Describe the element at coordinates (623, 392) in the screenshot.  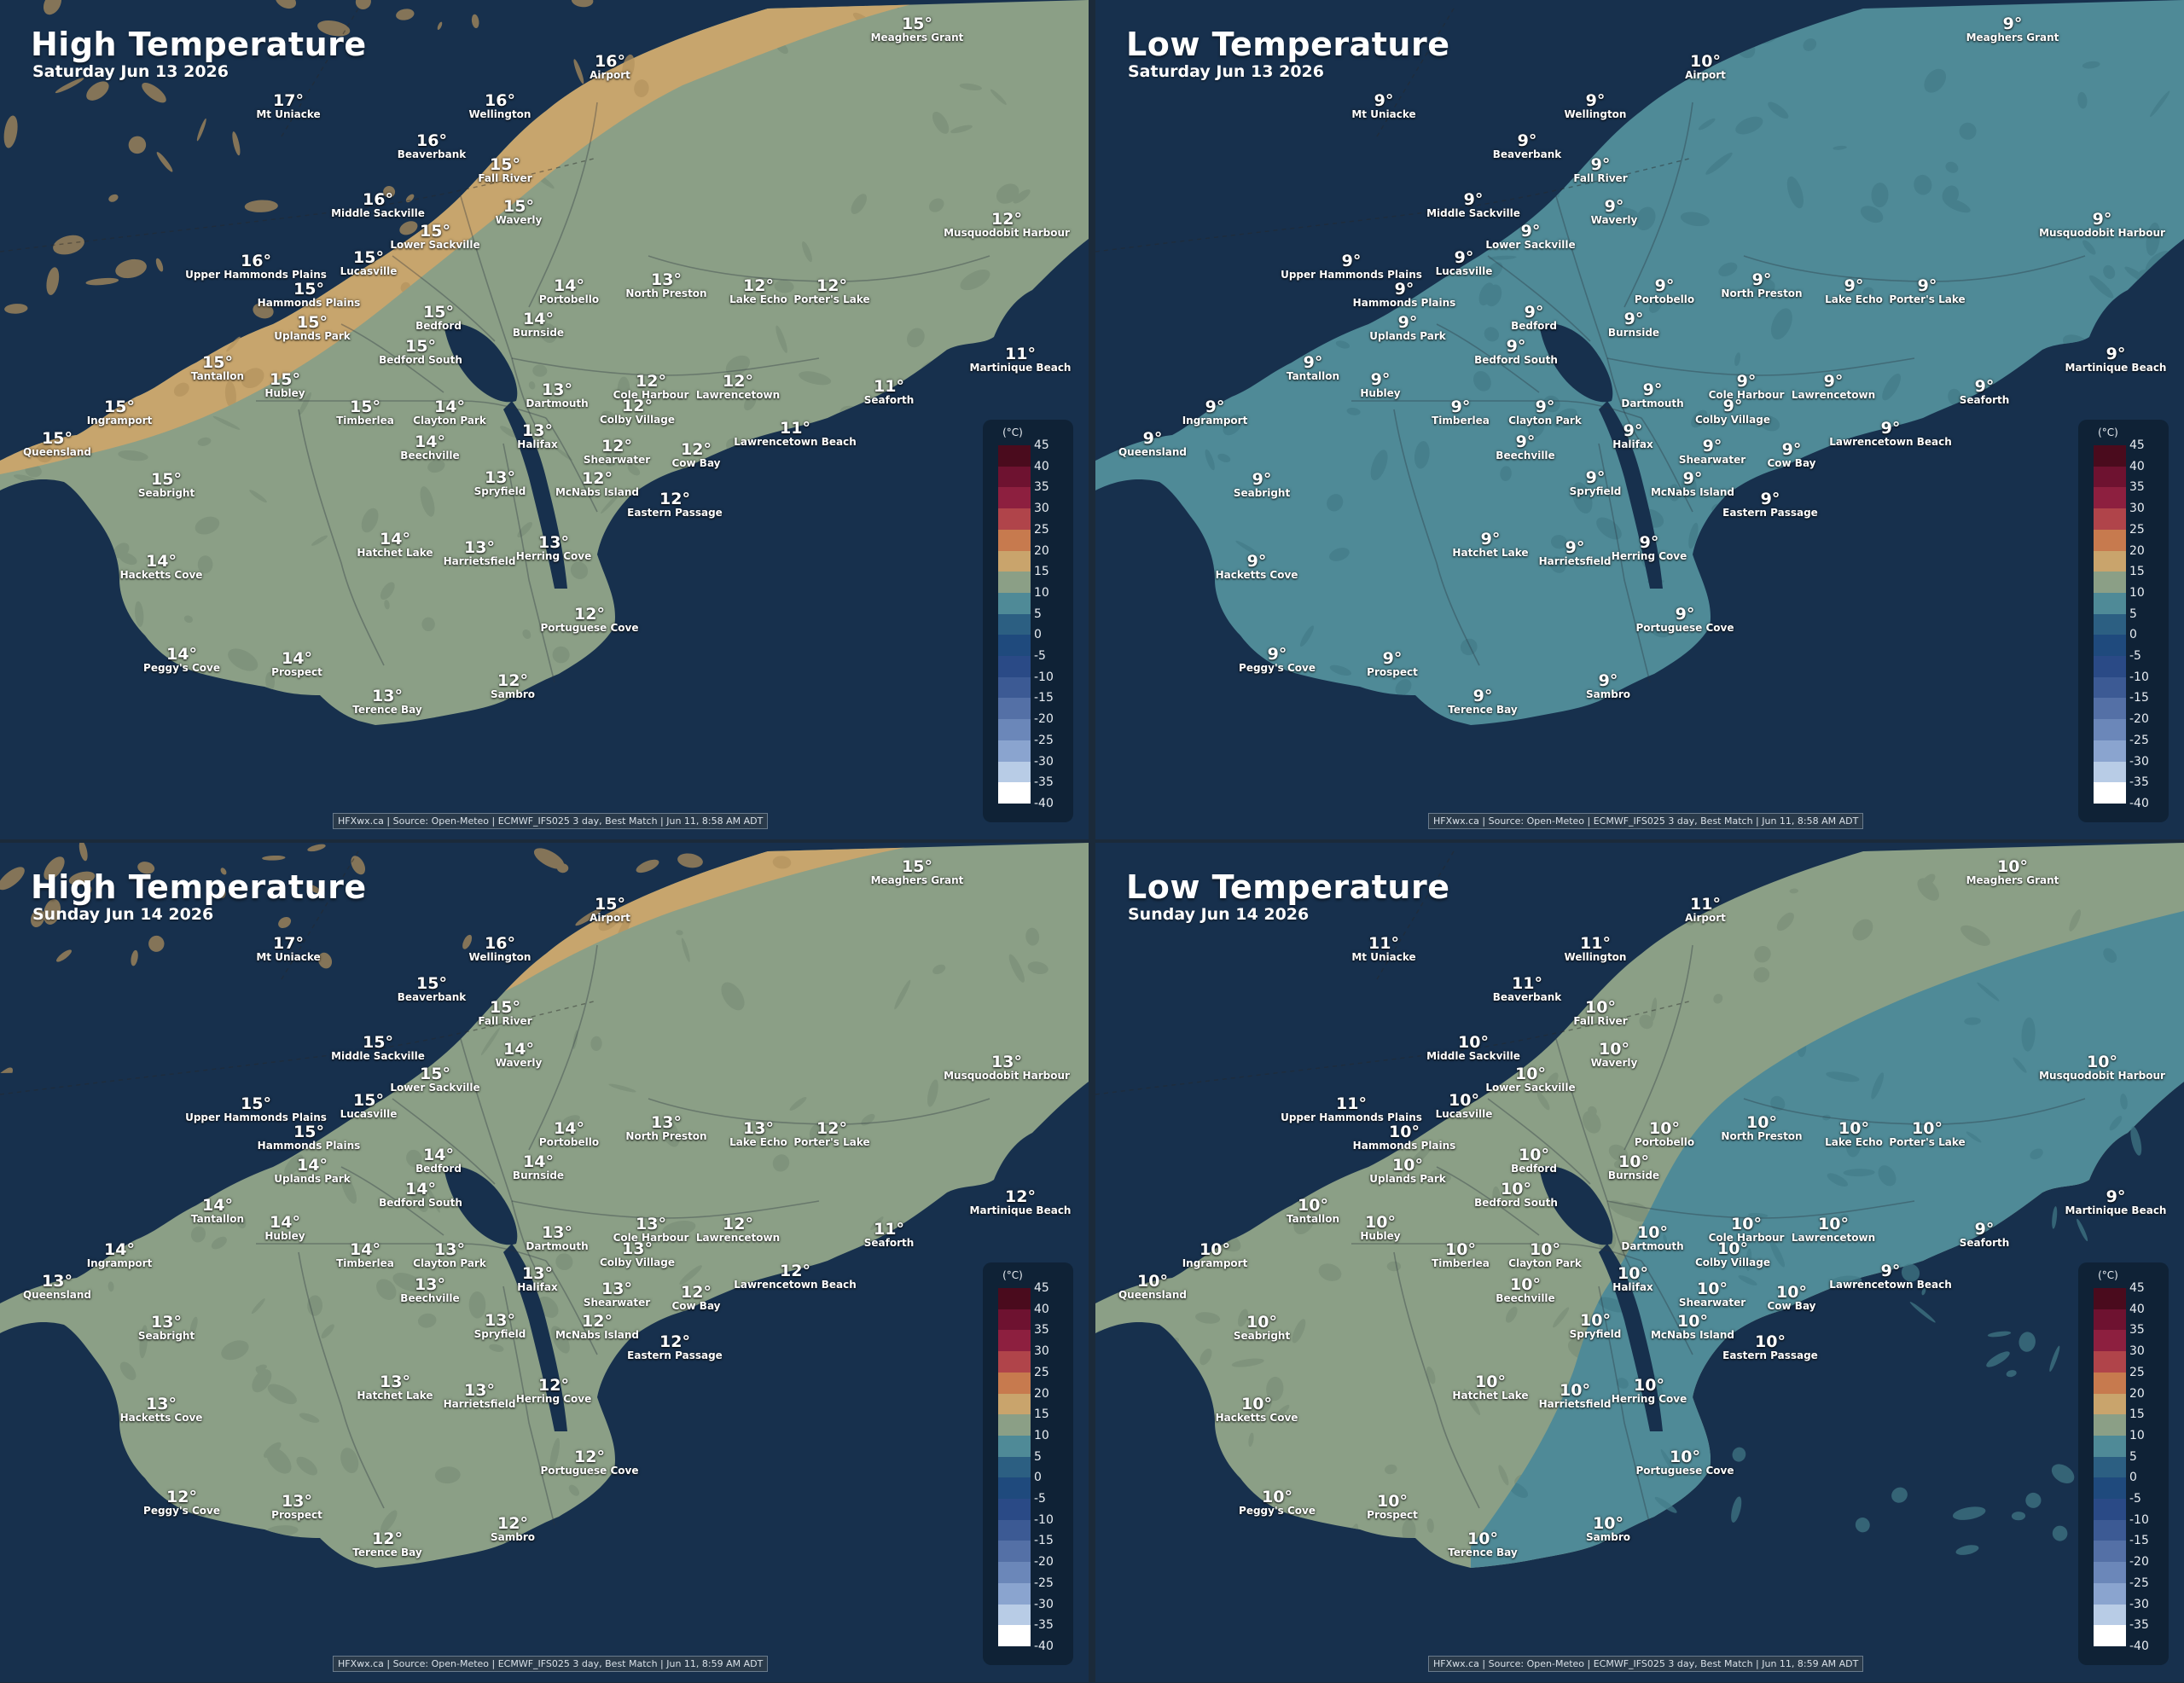
I see `roads` at that location.